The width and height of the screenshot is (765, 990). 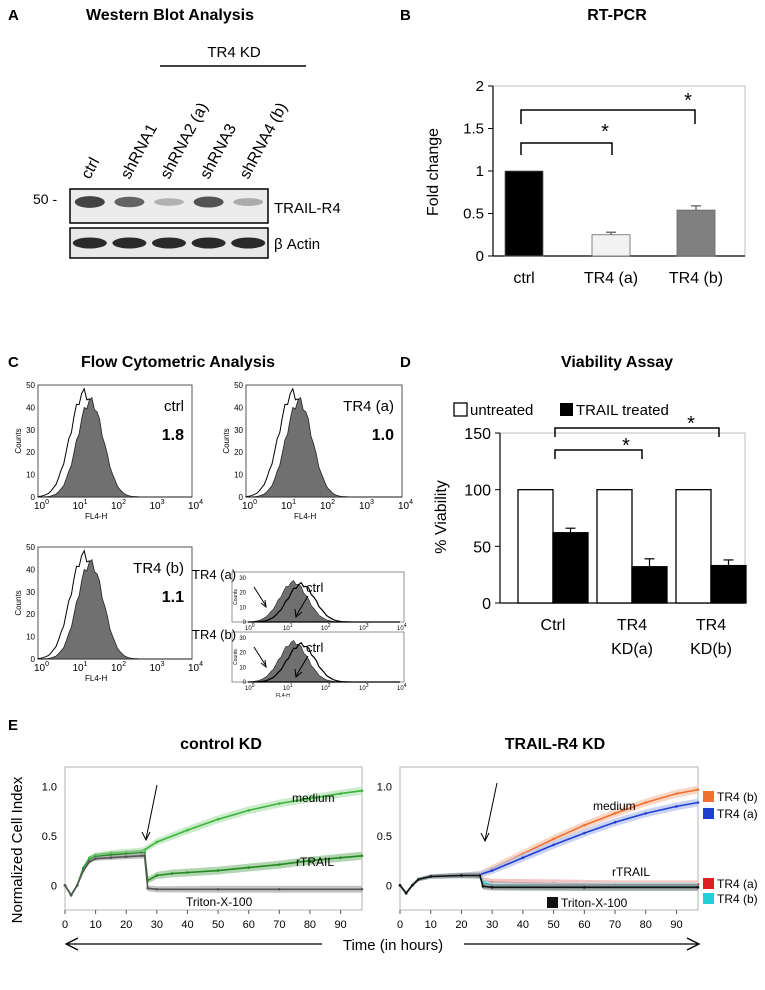 What do you see at coordinates (594, 903) in the screenshot?
I see `rtca-legend-label-triton: Triton-X-100` at bounding box center [594, 903].